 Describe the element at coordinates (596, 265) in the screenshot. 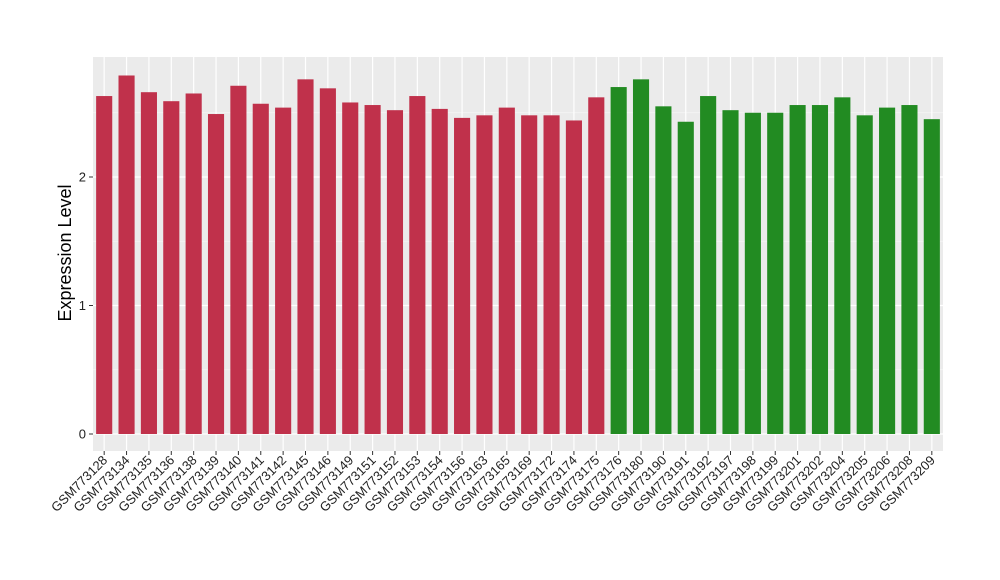

I see `bar-GSM773175` at that location.